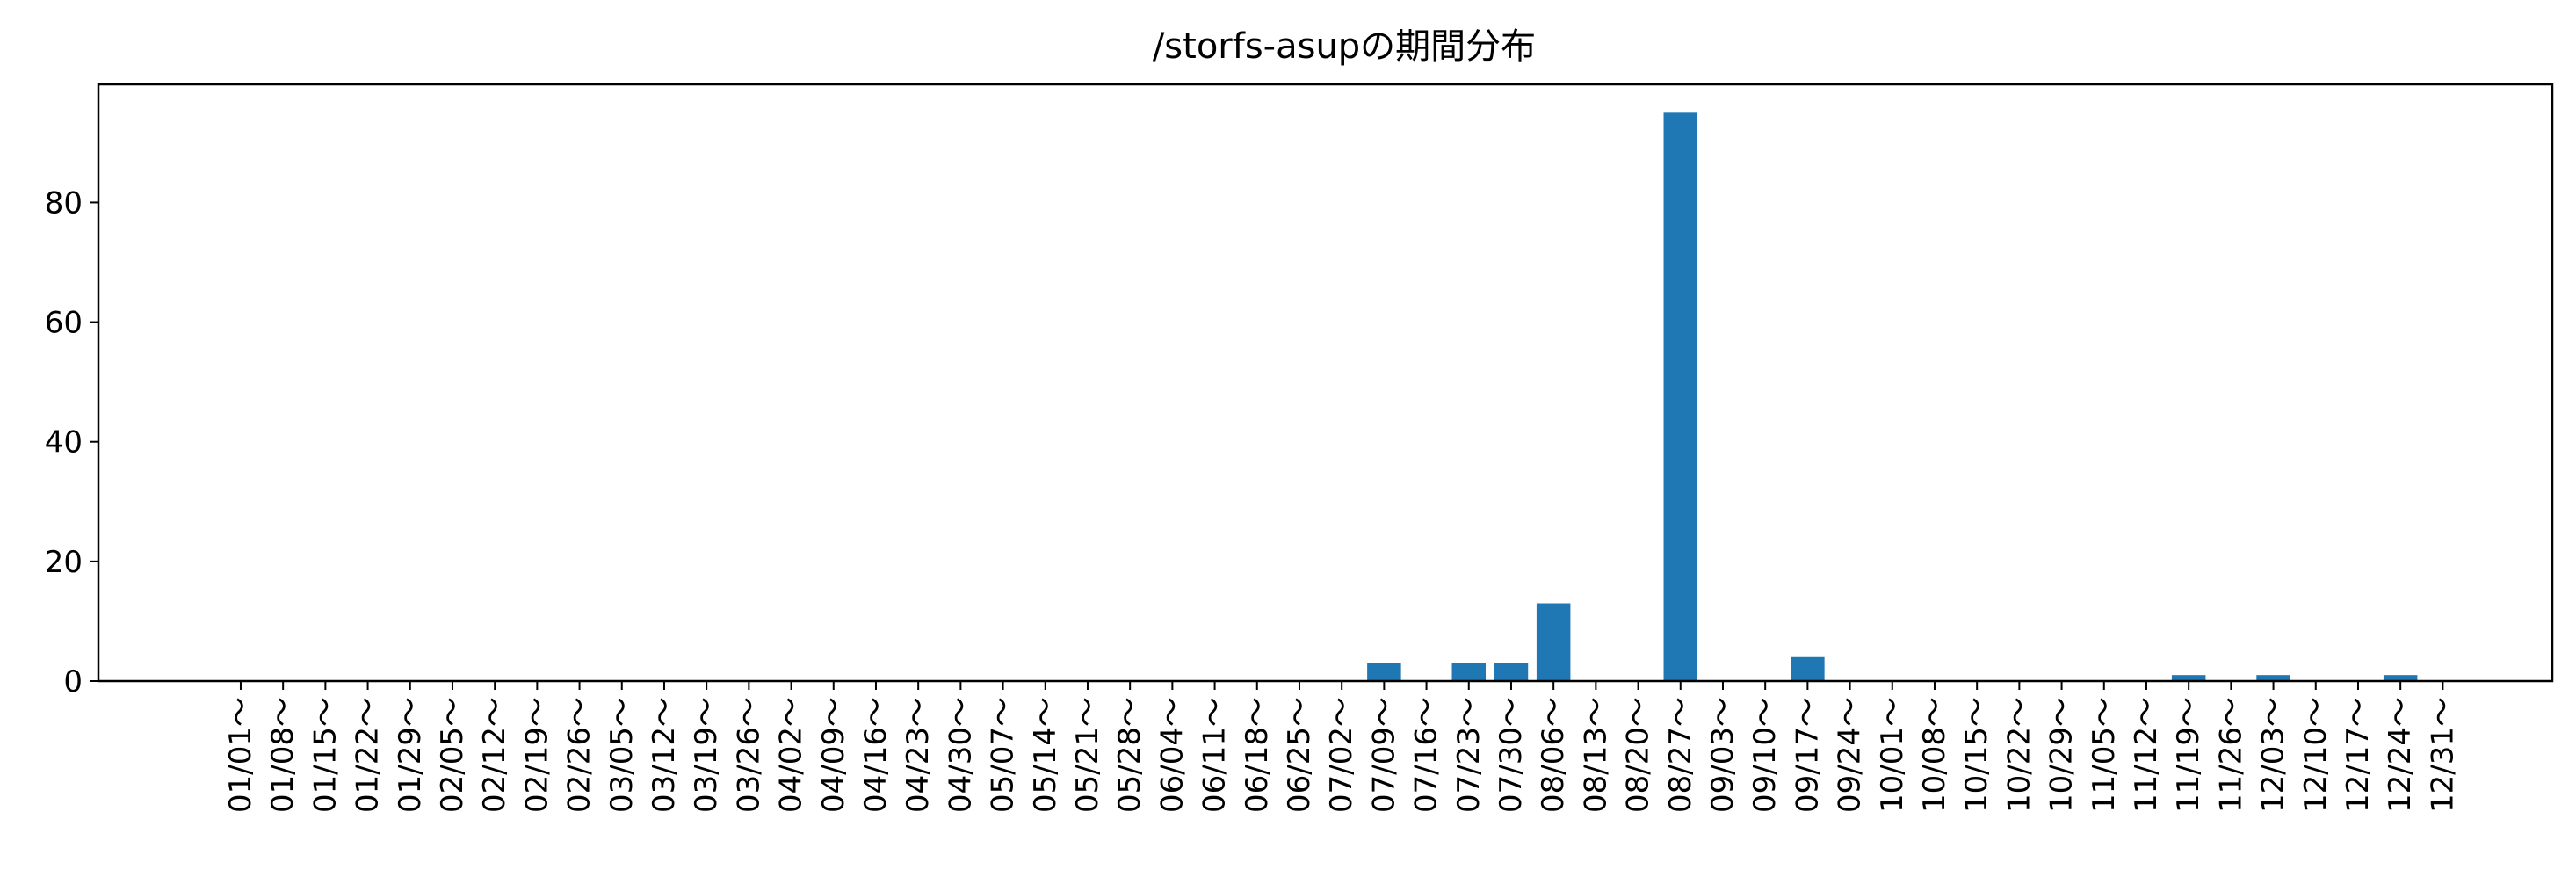  I want to click on x-tick-label: 05/21～, so click(1087, 755).